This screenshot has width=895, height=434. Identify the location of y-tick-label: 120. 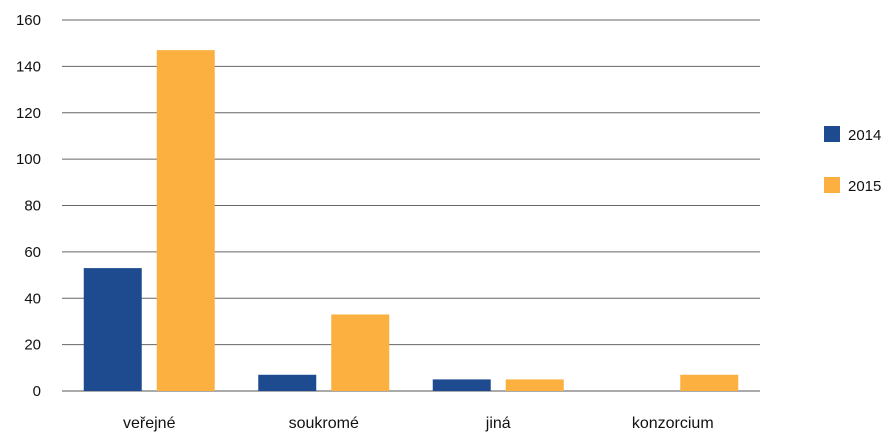
(28, 113).